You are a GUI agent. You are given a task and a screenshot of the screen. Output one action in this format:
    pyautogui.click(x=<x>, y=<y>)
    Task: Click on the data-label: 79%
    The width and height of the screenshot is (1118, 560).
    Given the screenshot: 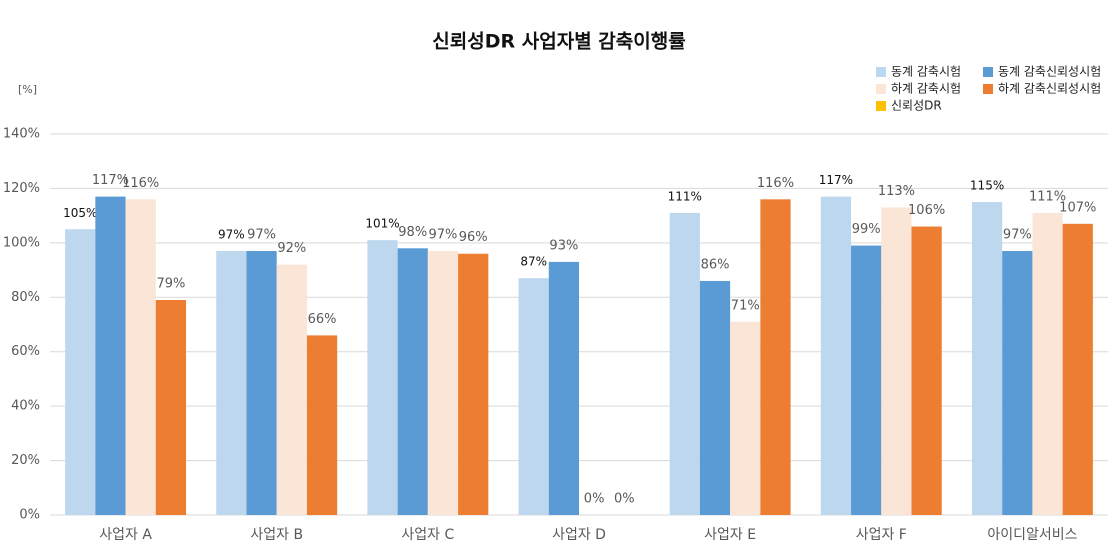 What is the action you would take?
    pyautogui.click(x=170, y=284)
    